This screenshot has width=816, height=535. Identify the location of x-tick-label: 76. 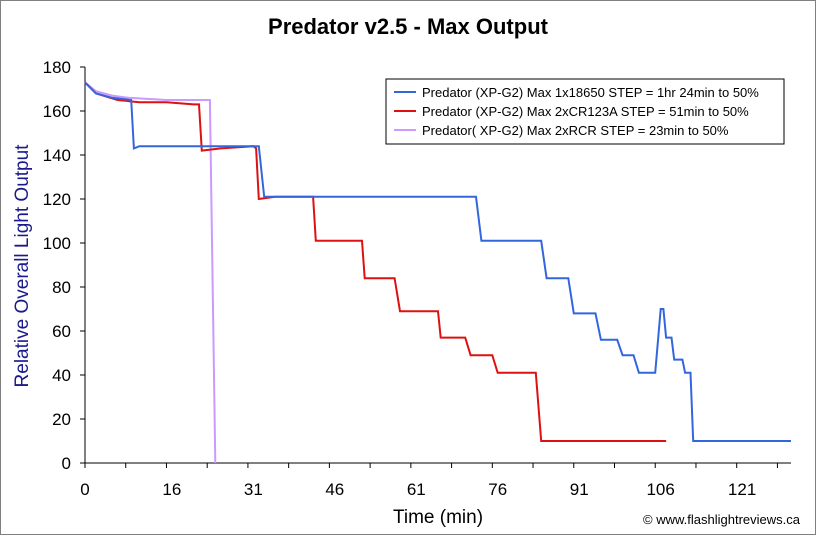
(497, 489).